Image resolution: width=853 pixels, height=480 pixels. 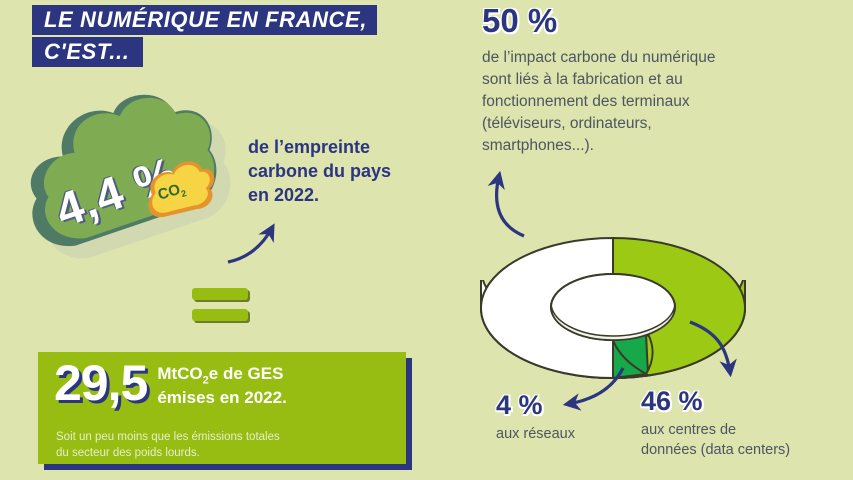 I want to click on cloud-caption-line-3: en 2022., so click(x=284, y=194).